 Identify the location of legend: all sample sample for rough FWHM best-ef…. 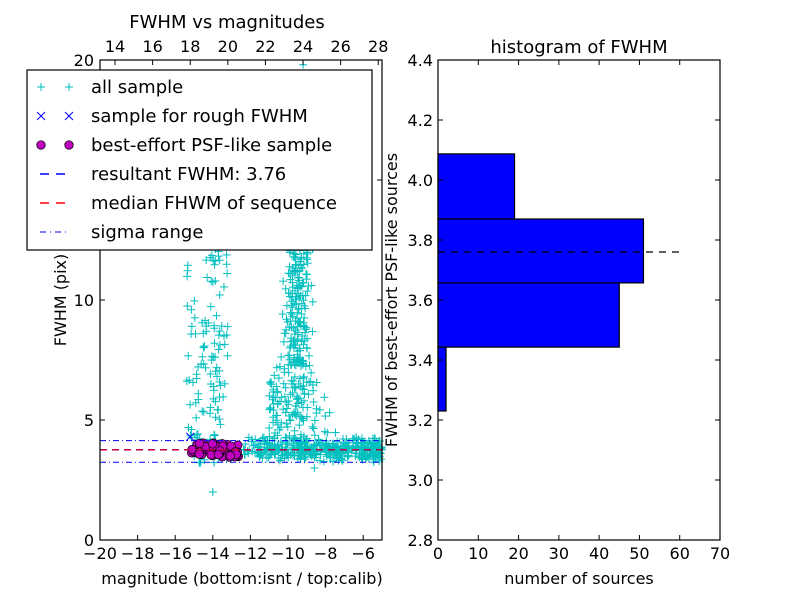
(199, 160).